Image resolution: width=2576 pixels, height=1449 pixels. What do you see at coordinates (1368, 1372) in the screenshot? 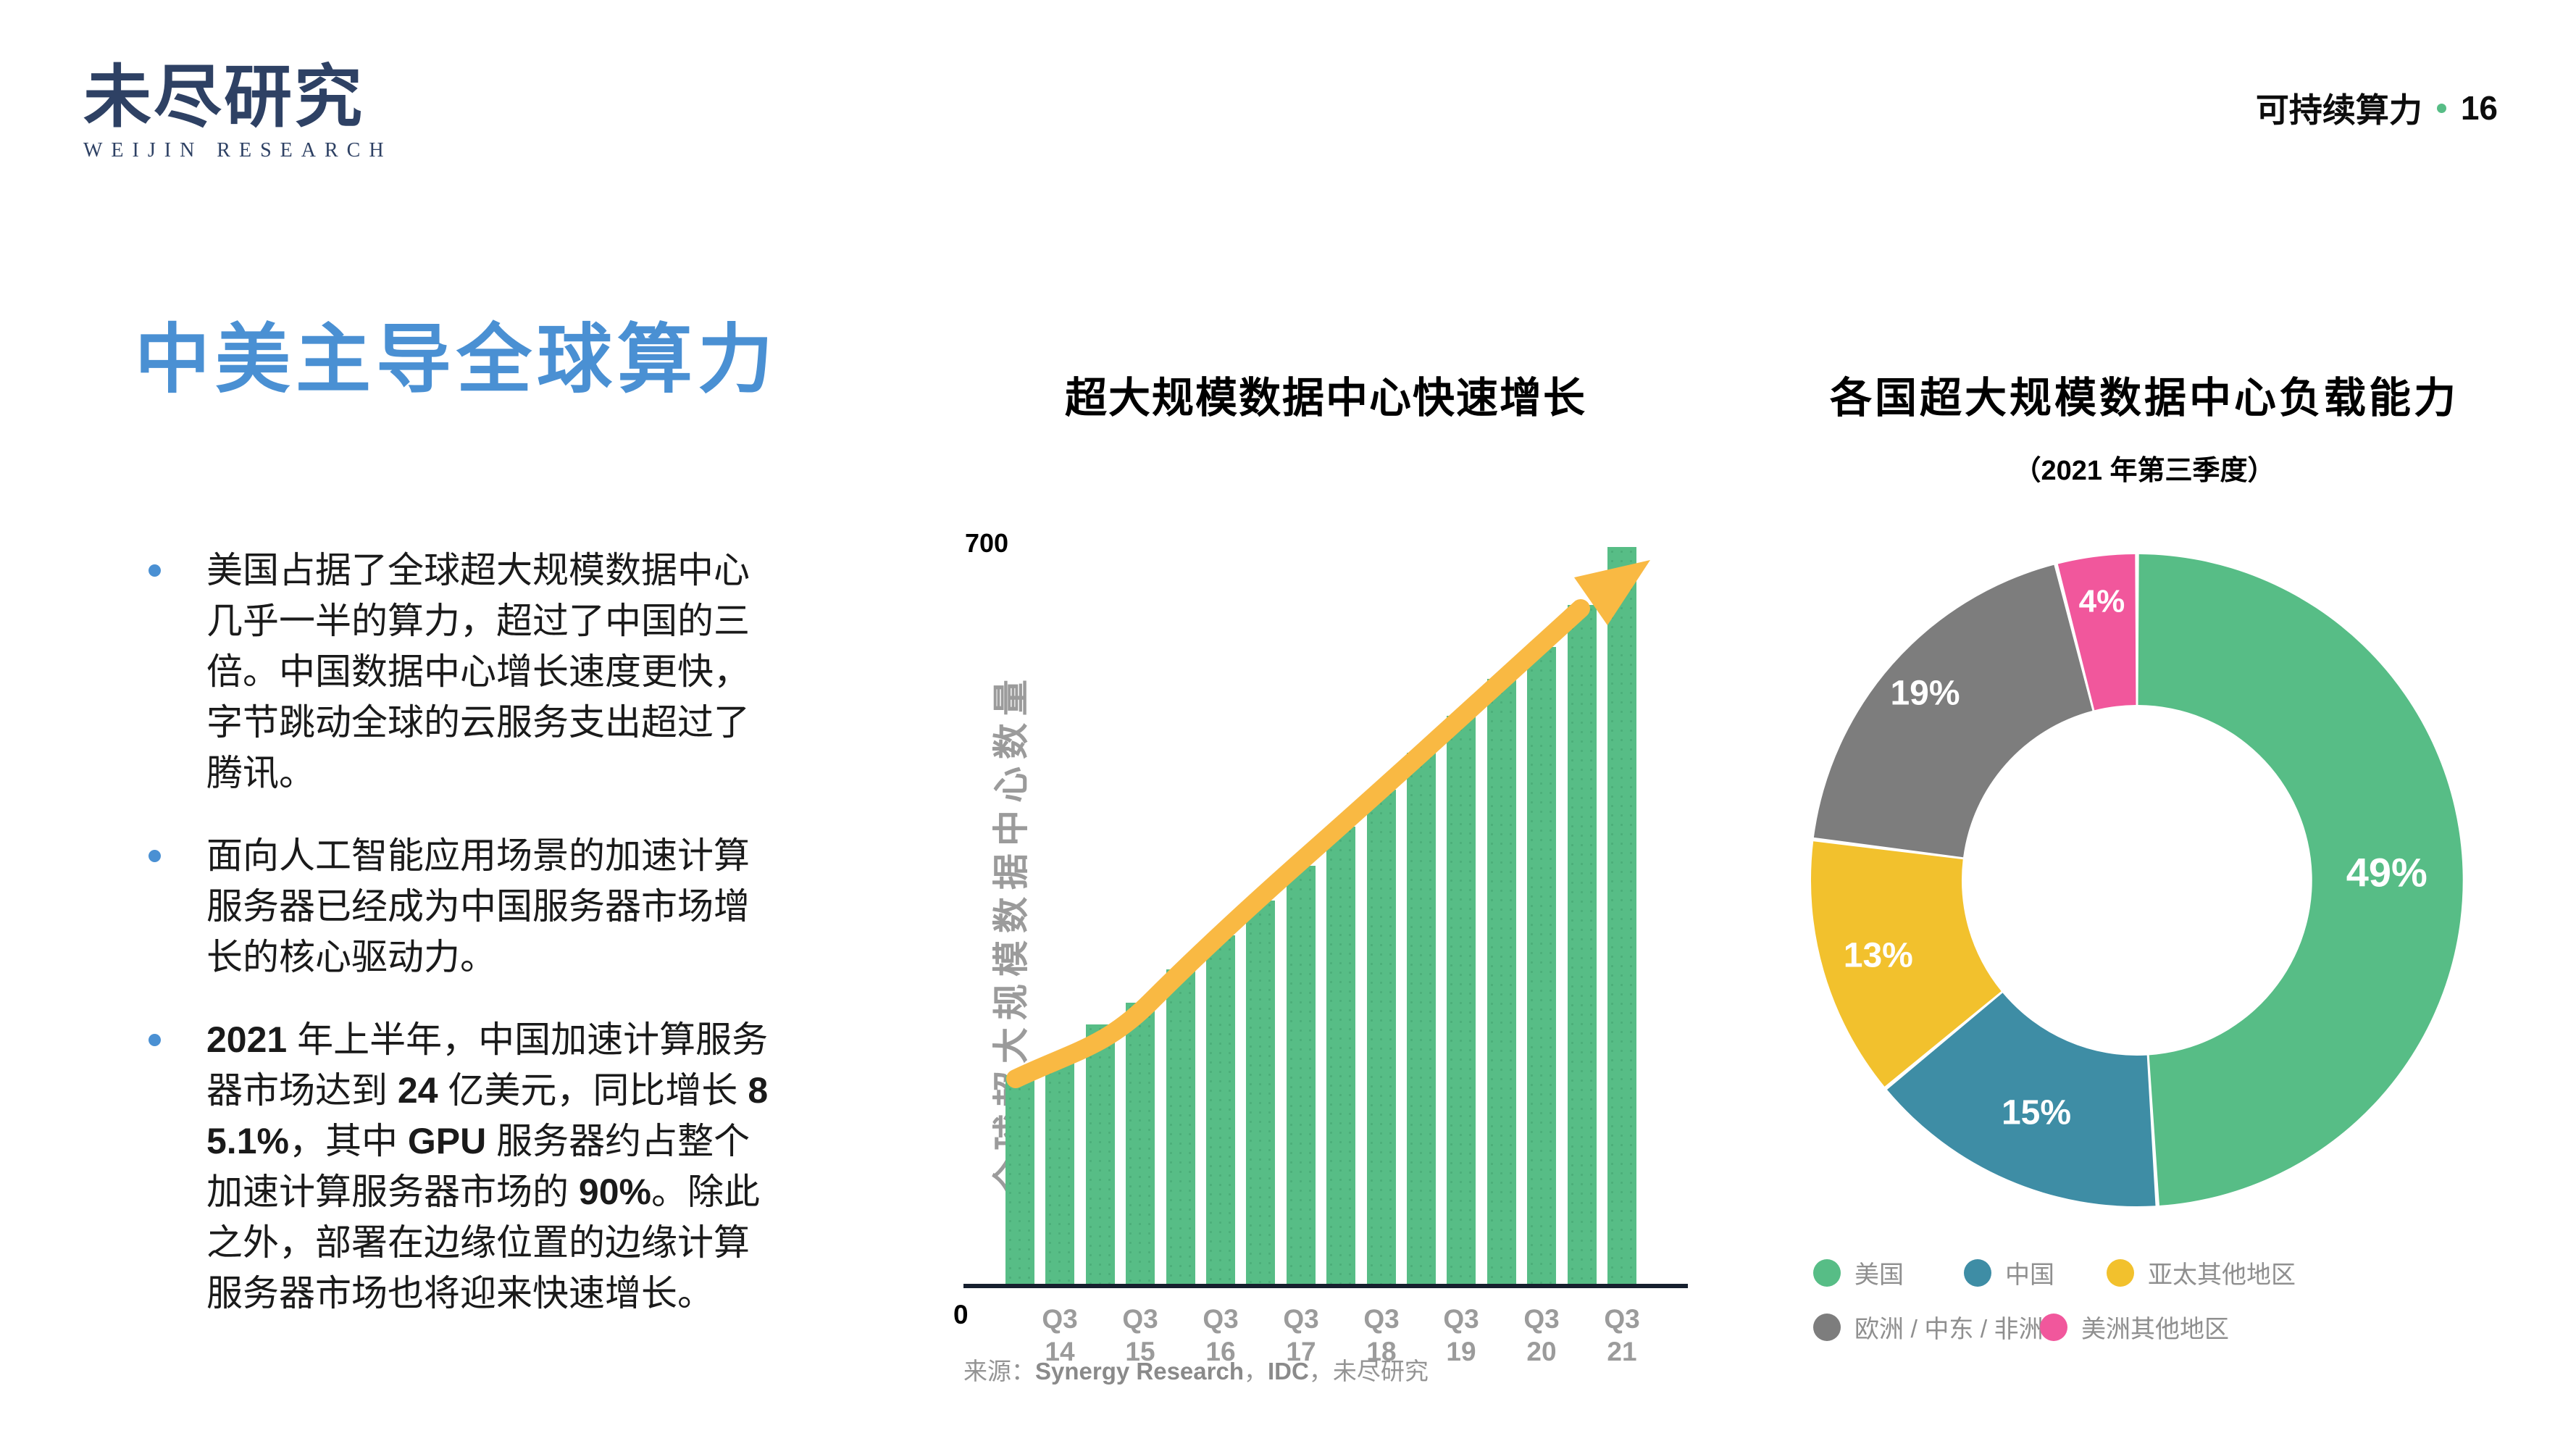
I see `text-segment: ，未尽研究` at bounding box center [1368, 1372].